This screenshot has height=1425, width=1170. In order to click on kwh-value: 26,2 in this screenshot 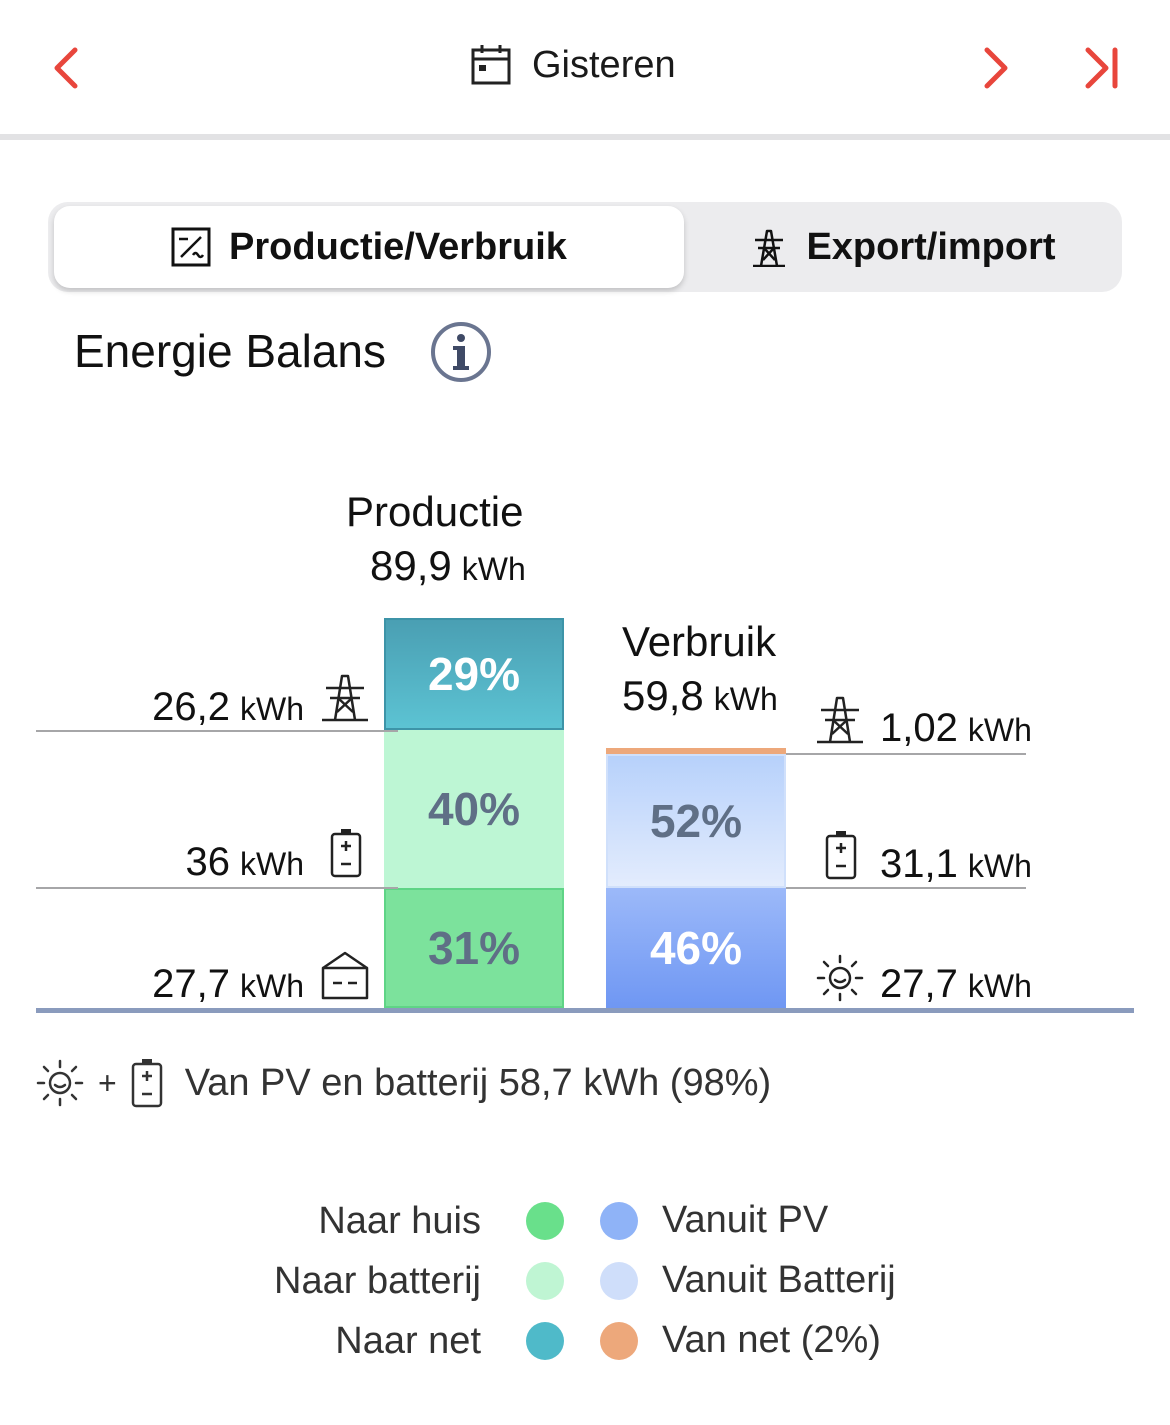, I will do `click(191, 707)`.